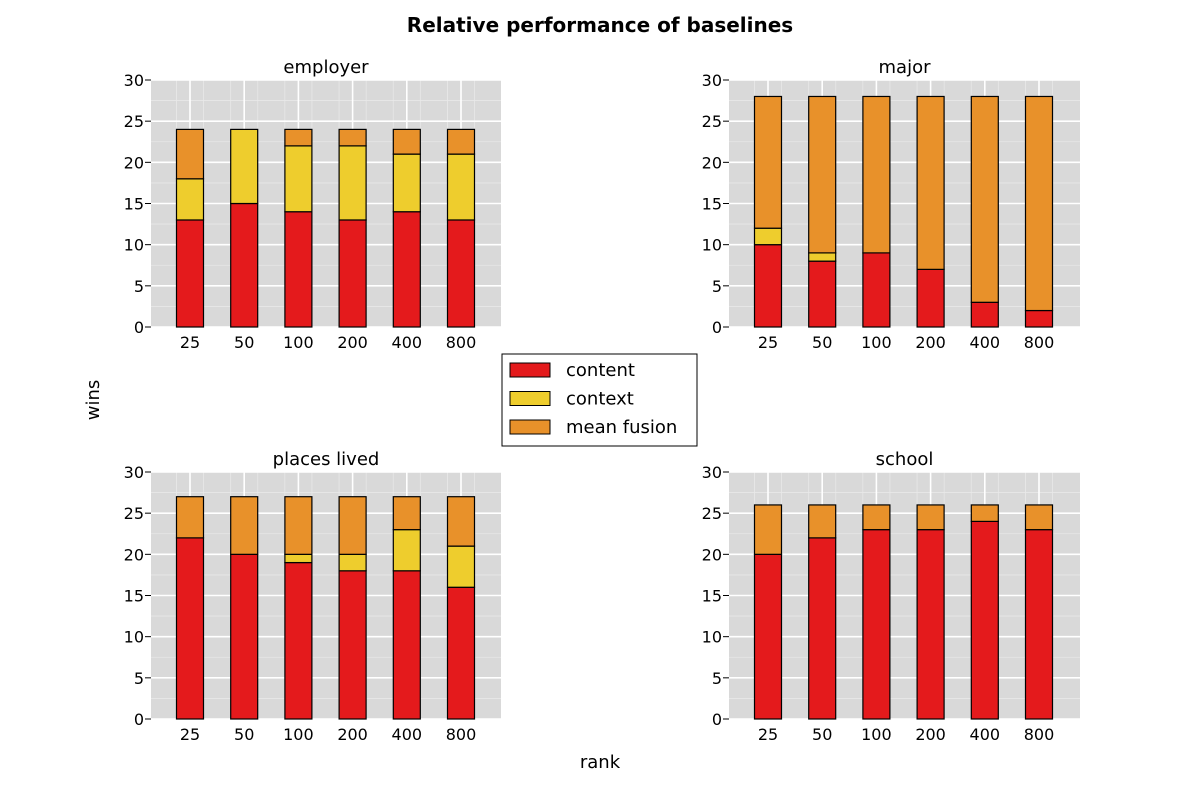 This screenshot has height=804, width=1200. What do you see at coordinates (530, 427) in the screenshot?
I see `legend-swatch-mean-fusion` at bounding box center [530, 427].